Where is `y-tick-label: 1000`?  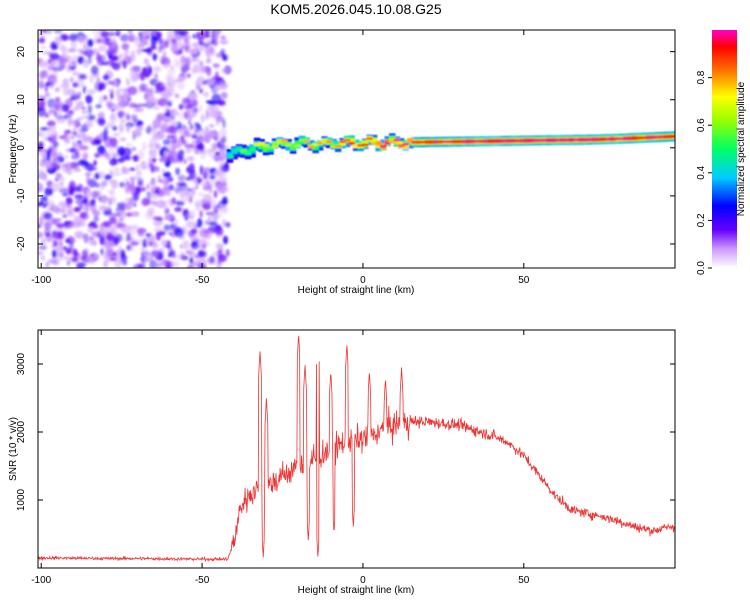 y-tick-label: 1000 is located at coordinates (21, 499).